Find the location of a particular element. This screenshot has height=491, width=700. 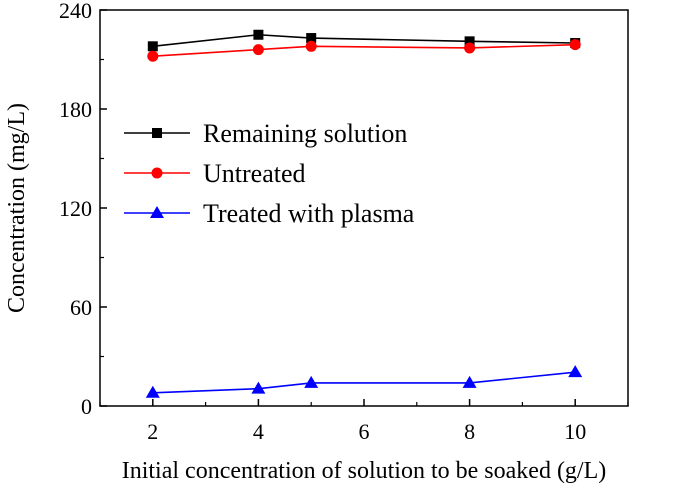

x-tick-label: 2 is located at coordinates (152, 431).